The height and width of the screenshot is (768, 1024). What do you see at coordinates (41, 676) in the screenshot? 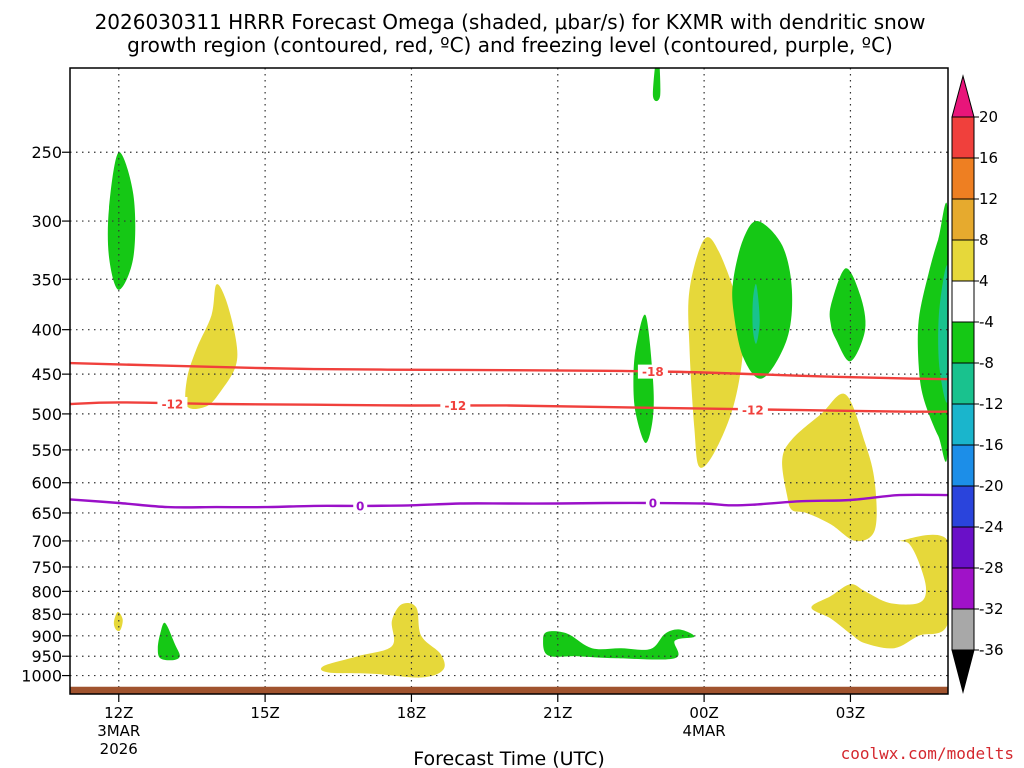
I see `y-tick-label-1000: 1000` at bounding box center [41, 676].